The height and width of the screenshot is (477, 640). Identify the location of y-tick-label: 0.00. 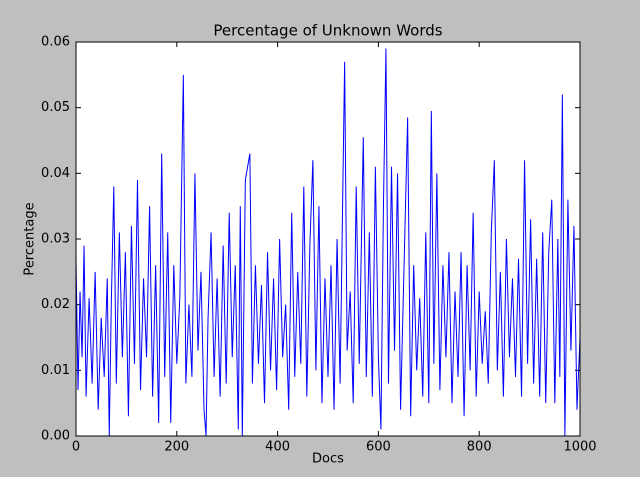
(55, 436).